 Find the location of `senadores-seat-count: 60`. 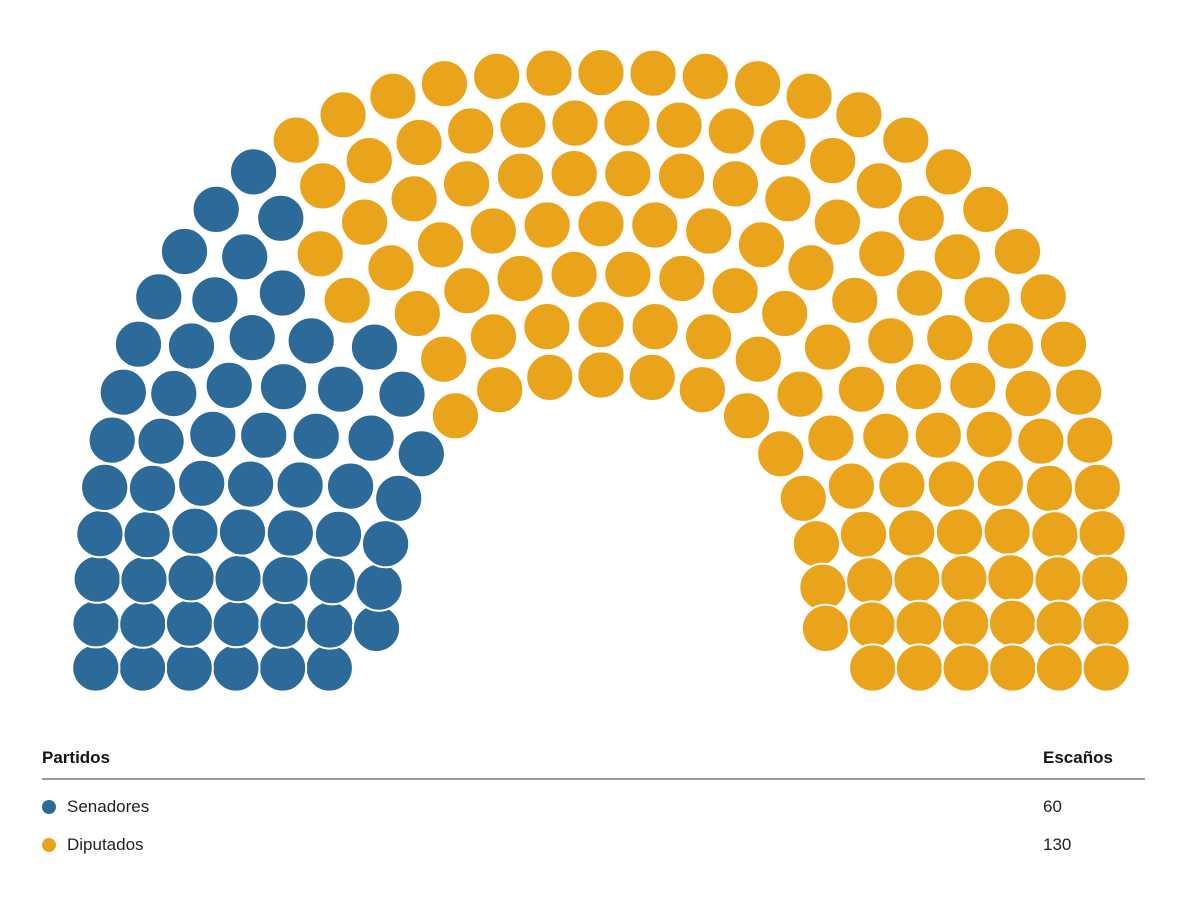

senadores-seat-count: 60 is located at coordinates (1052, 806).